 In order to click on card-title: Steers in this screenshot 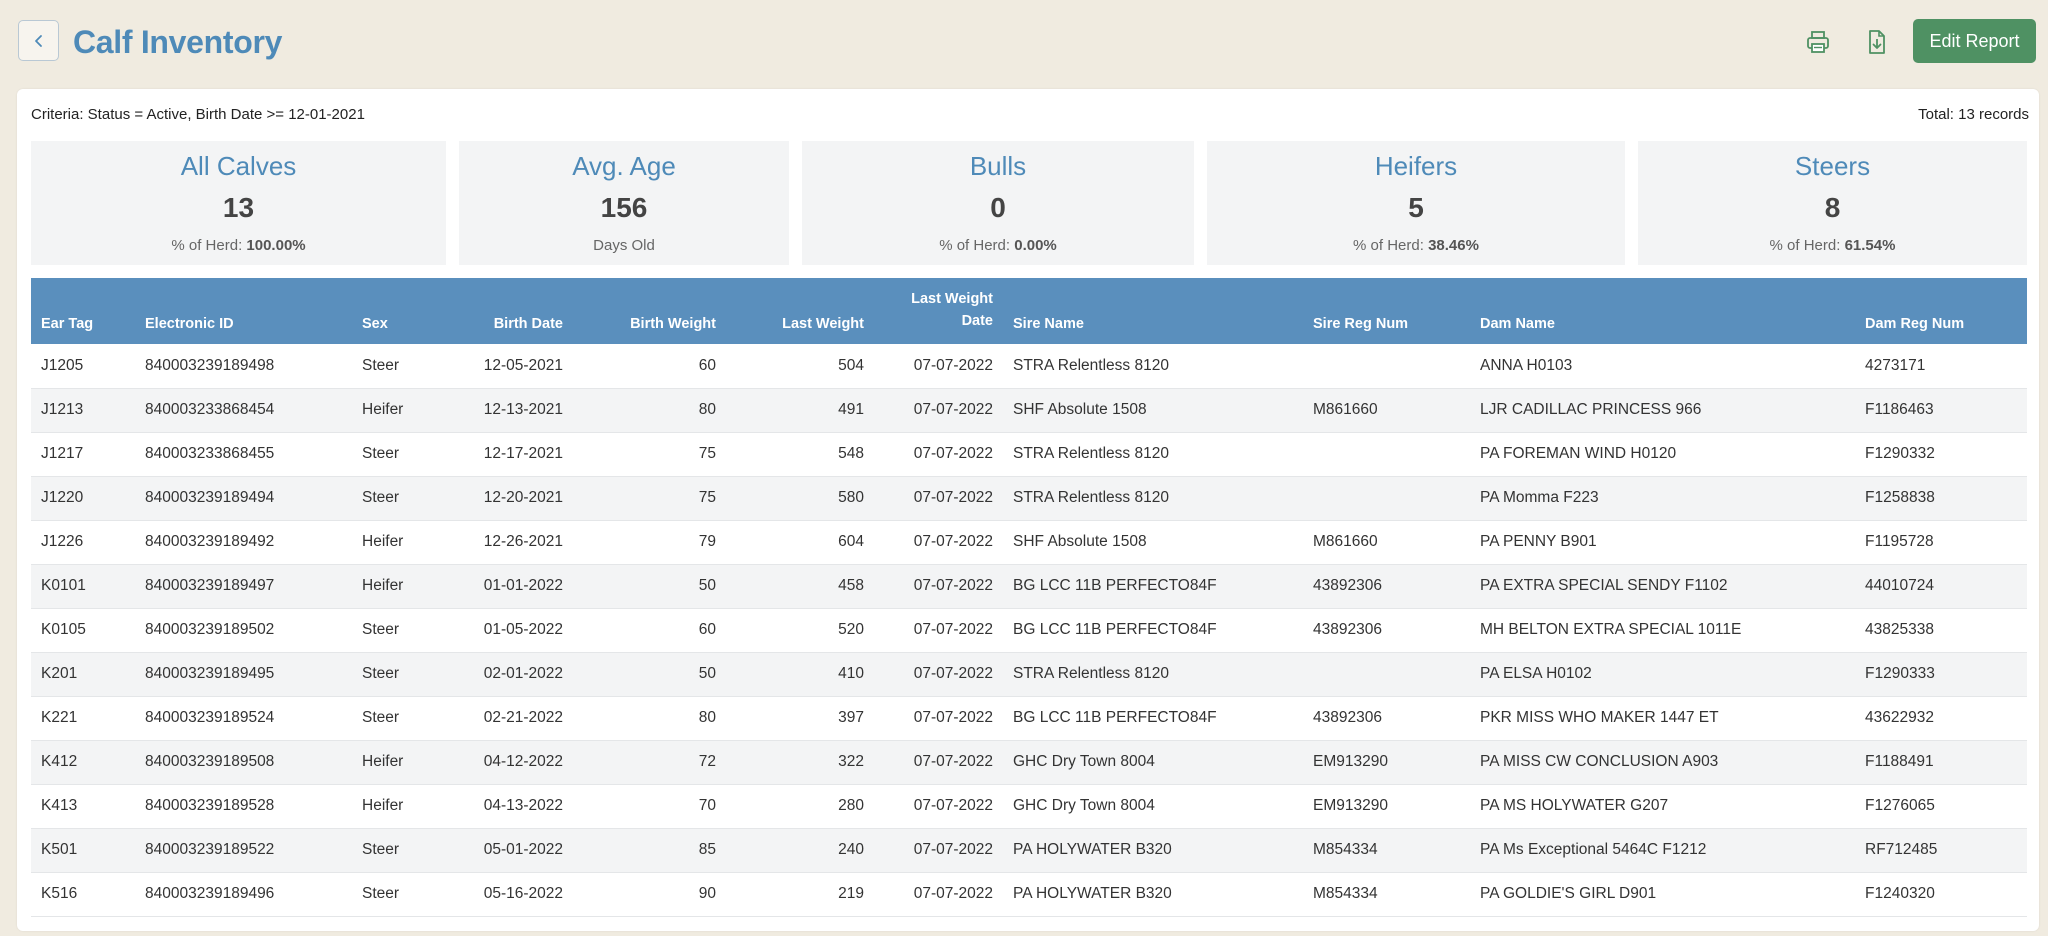, I will do `click(1832, 166)`.